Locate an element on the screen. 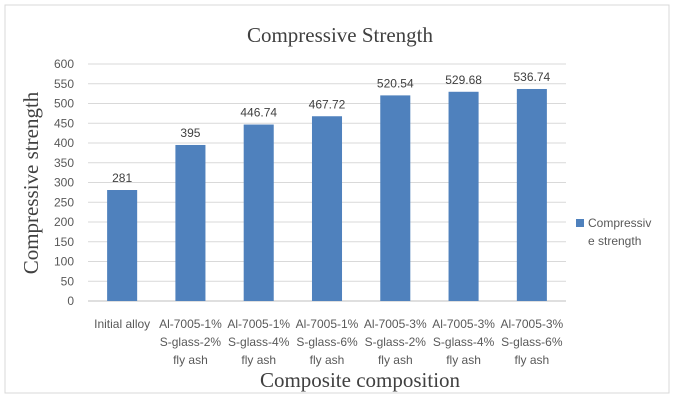  chart-title: Compressive Strength is located at coordinates (340, 35).